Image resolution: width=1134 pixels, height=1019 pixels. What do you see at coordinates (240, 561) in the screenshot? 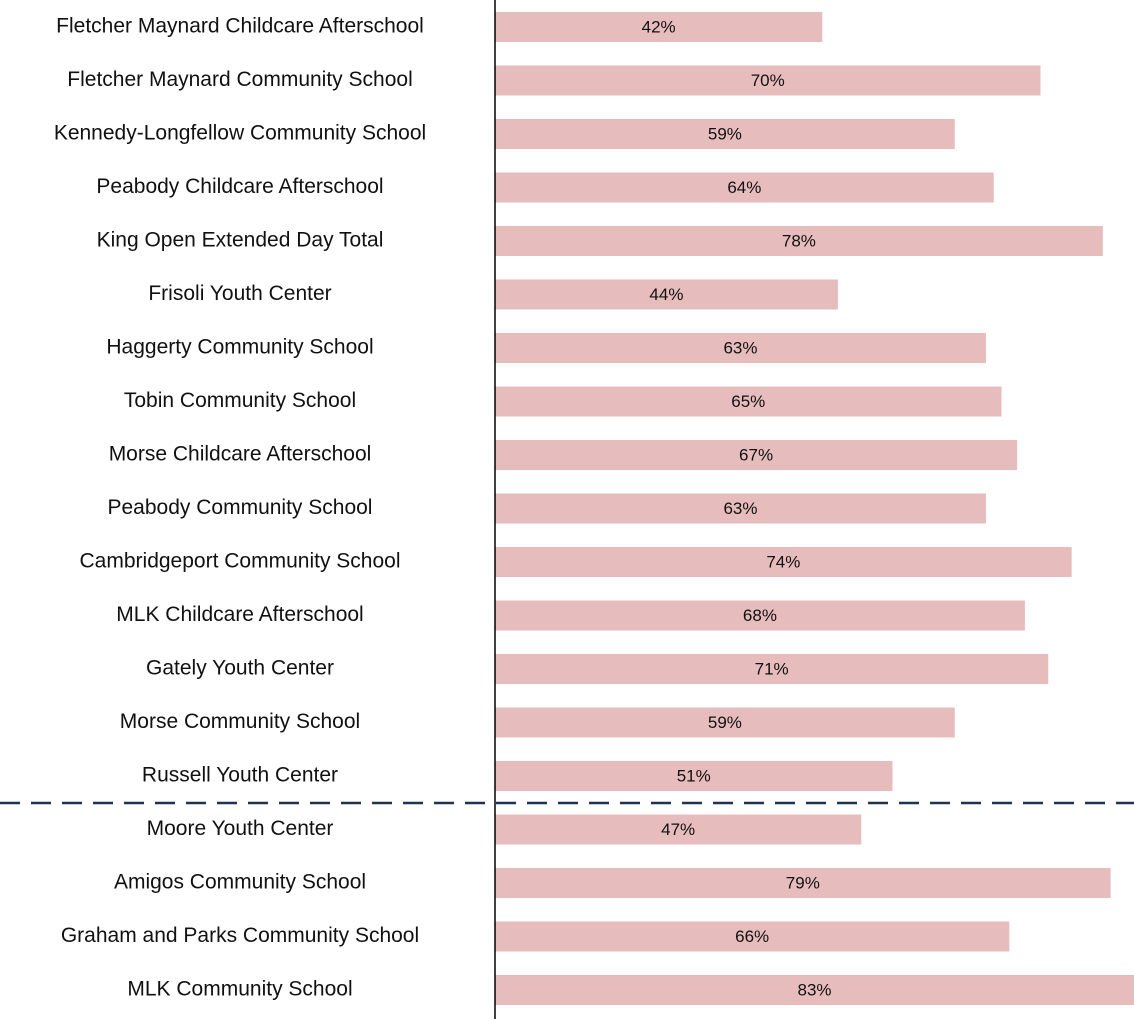
I see `y-tick-label: Cambridgeport Community School` at bounding box center [240, 561].